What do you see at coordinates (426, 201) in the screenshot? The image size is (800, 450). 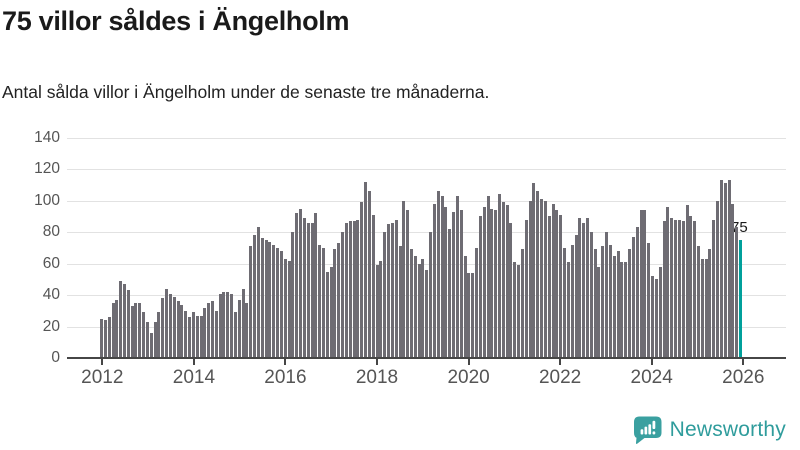 I see `gridline-y100` at bounding box center [426, 201].